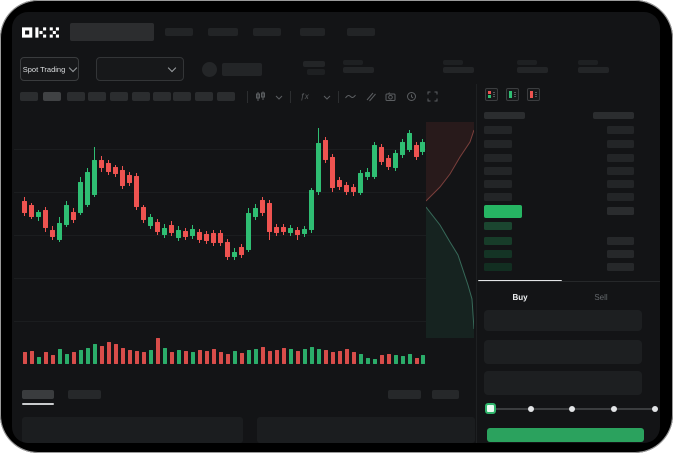 The height and width of the screenshot is (453, 673). Describe the element at coordinates (503, 211) in the screenshot. I see `last-price-badge` at that location.